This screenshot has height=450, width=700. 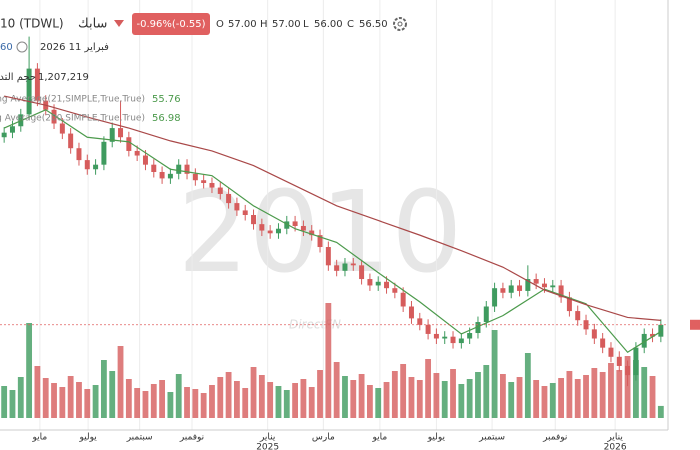 I want to click on change-badge, so click(x=171, y=24).